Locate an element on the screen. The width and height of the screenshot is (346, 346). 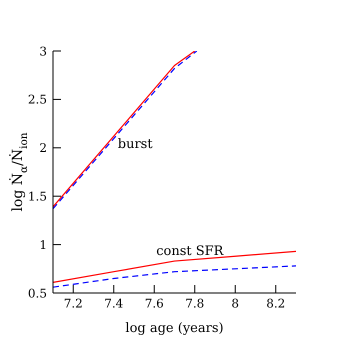
x-tick-label: 7.6 is located at coordinates (154, 303).